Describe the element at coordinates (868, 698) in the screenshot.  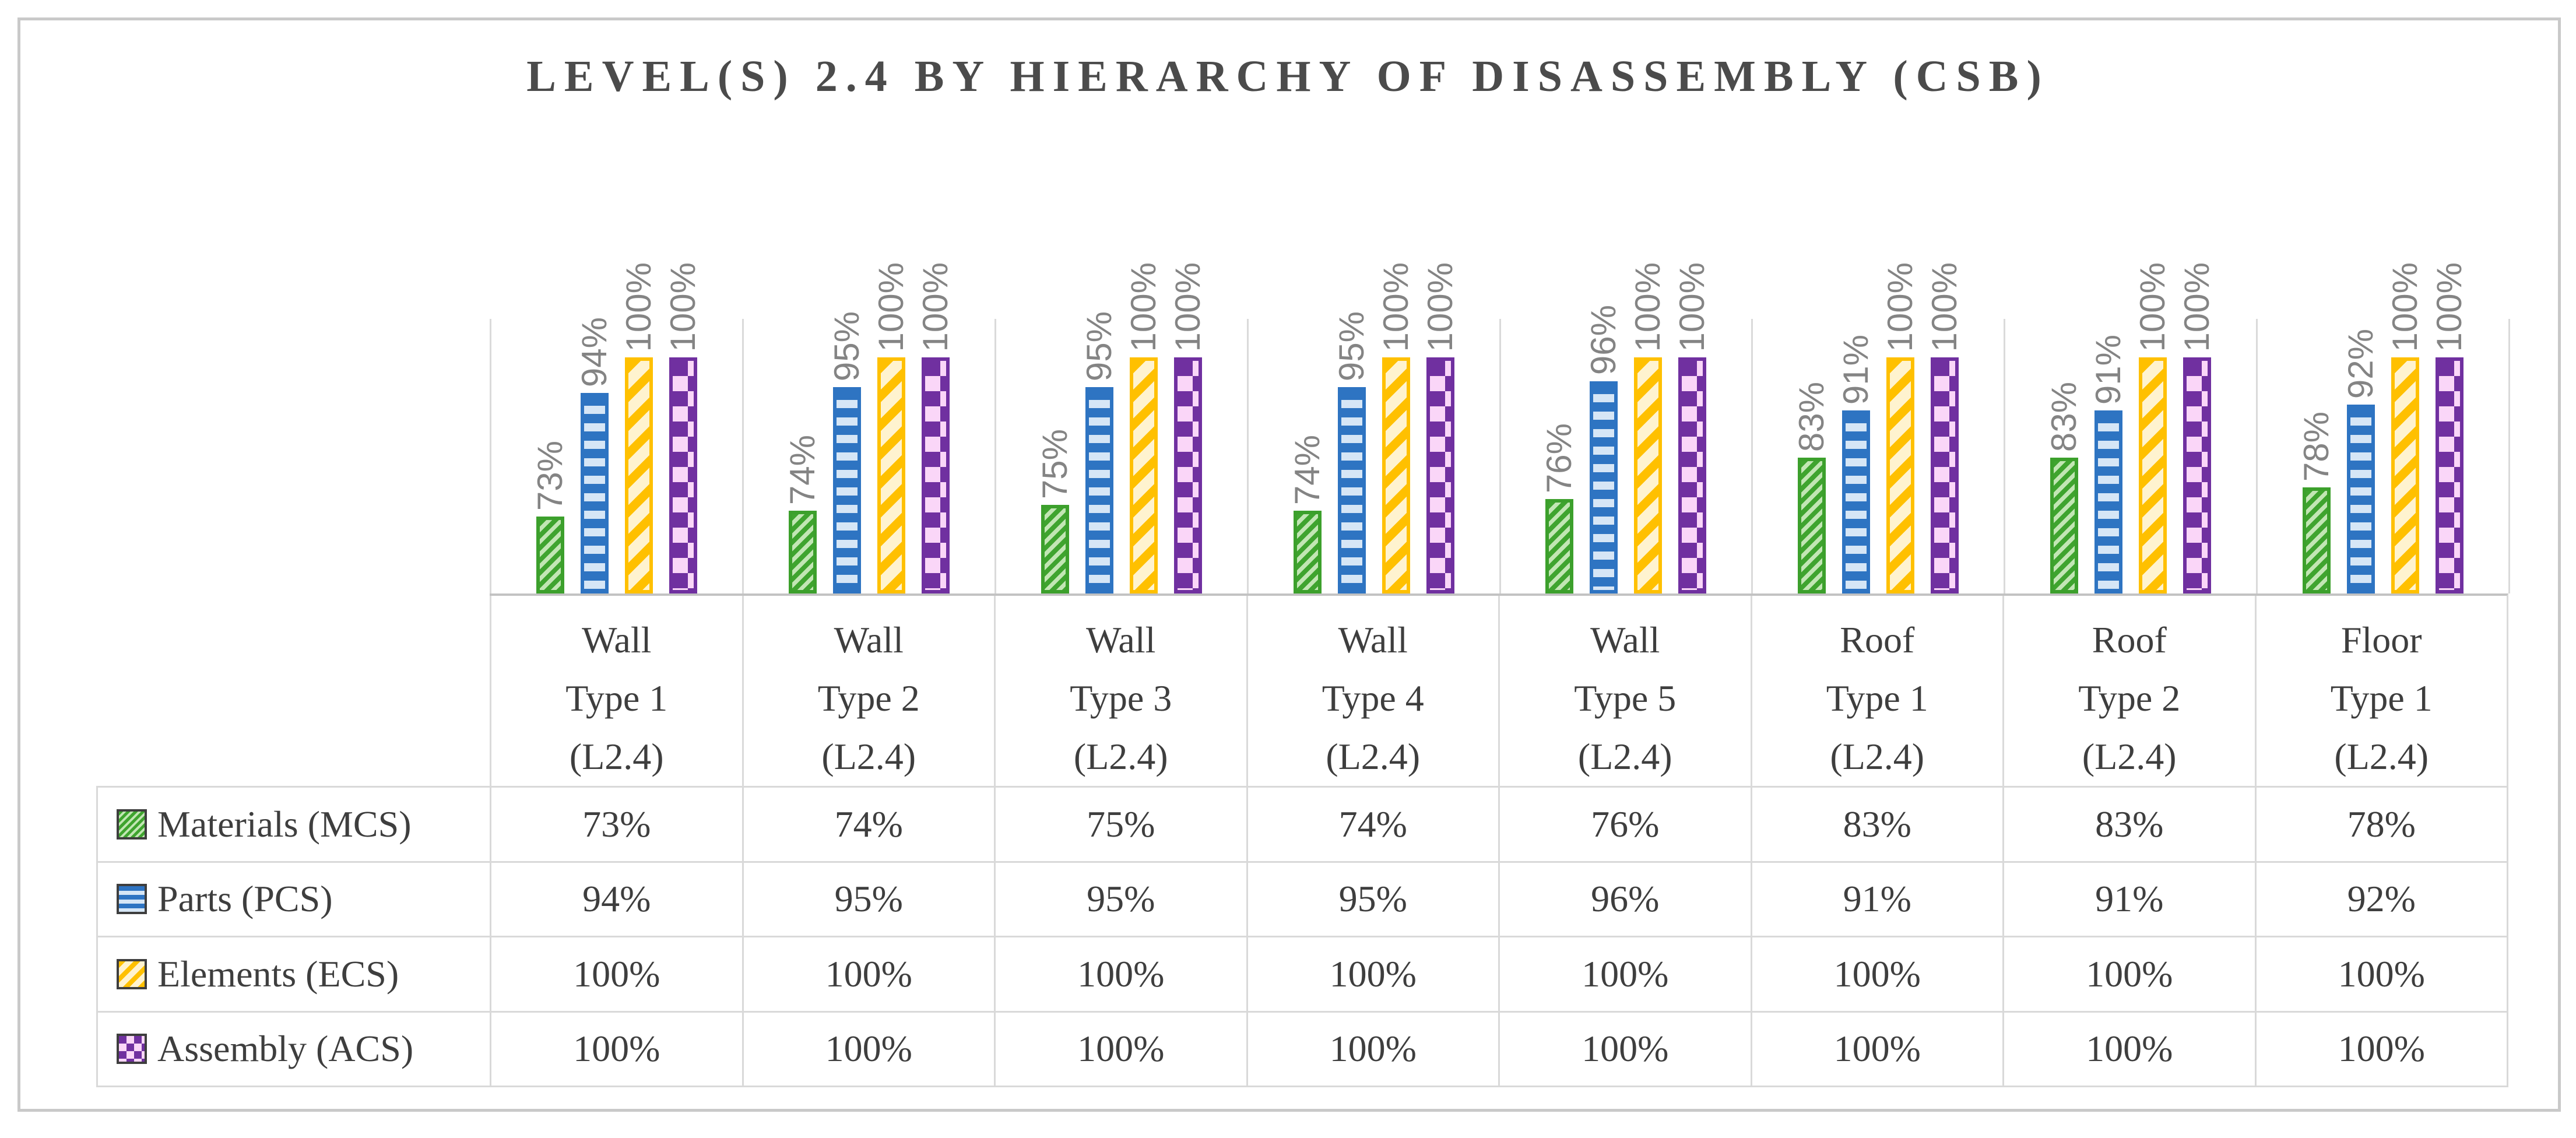
I see `category-label-line: Type 2` at that location.